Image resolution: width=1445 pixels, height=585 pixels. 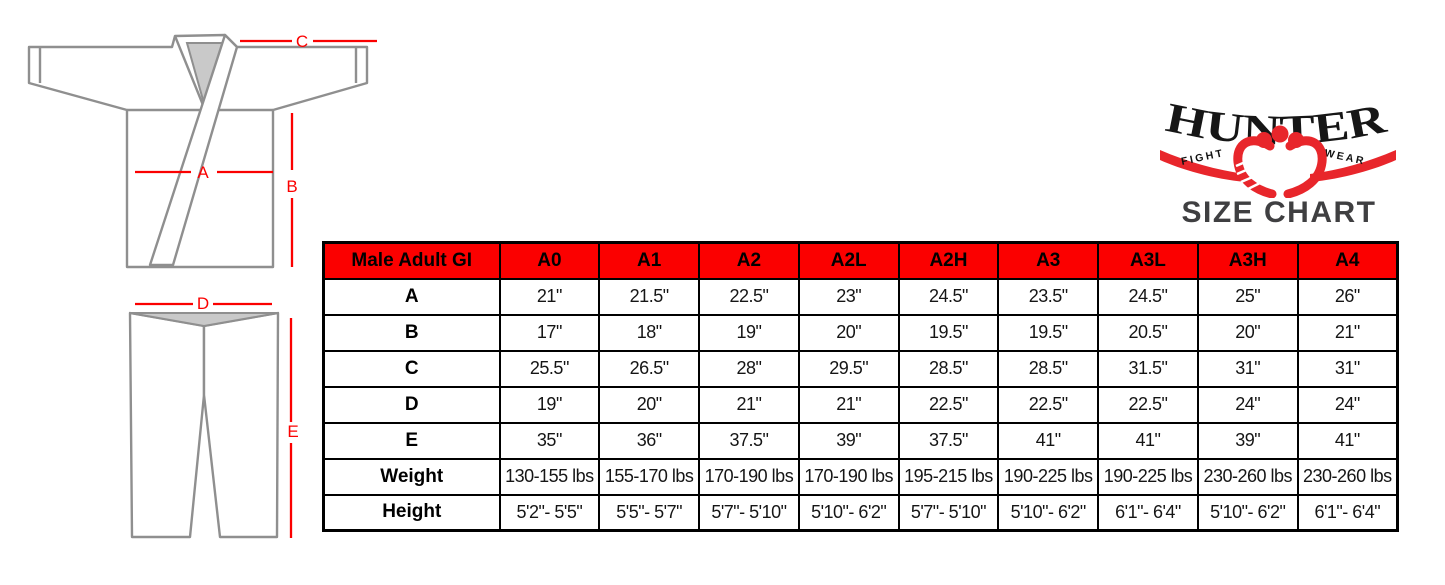 I want to click on size-value-cell: 28.5", so click(x=948, y=368).